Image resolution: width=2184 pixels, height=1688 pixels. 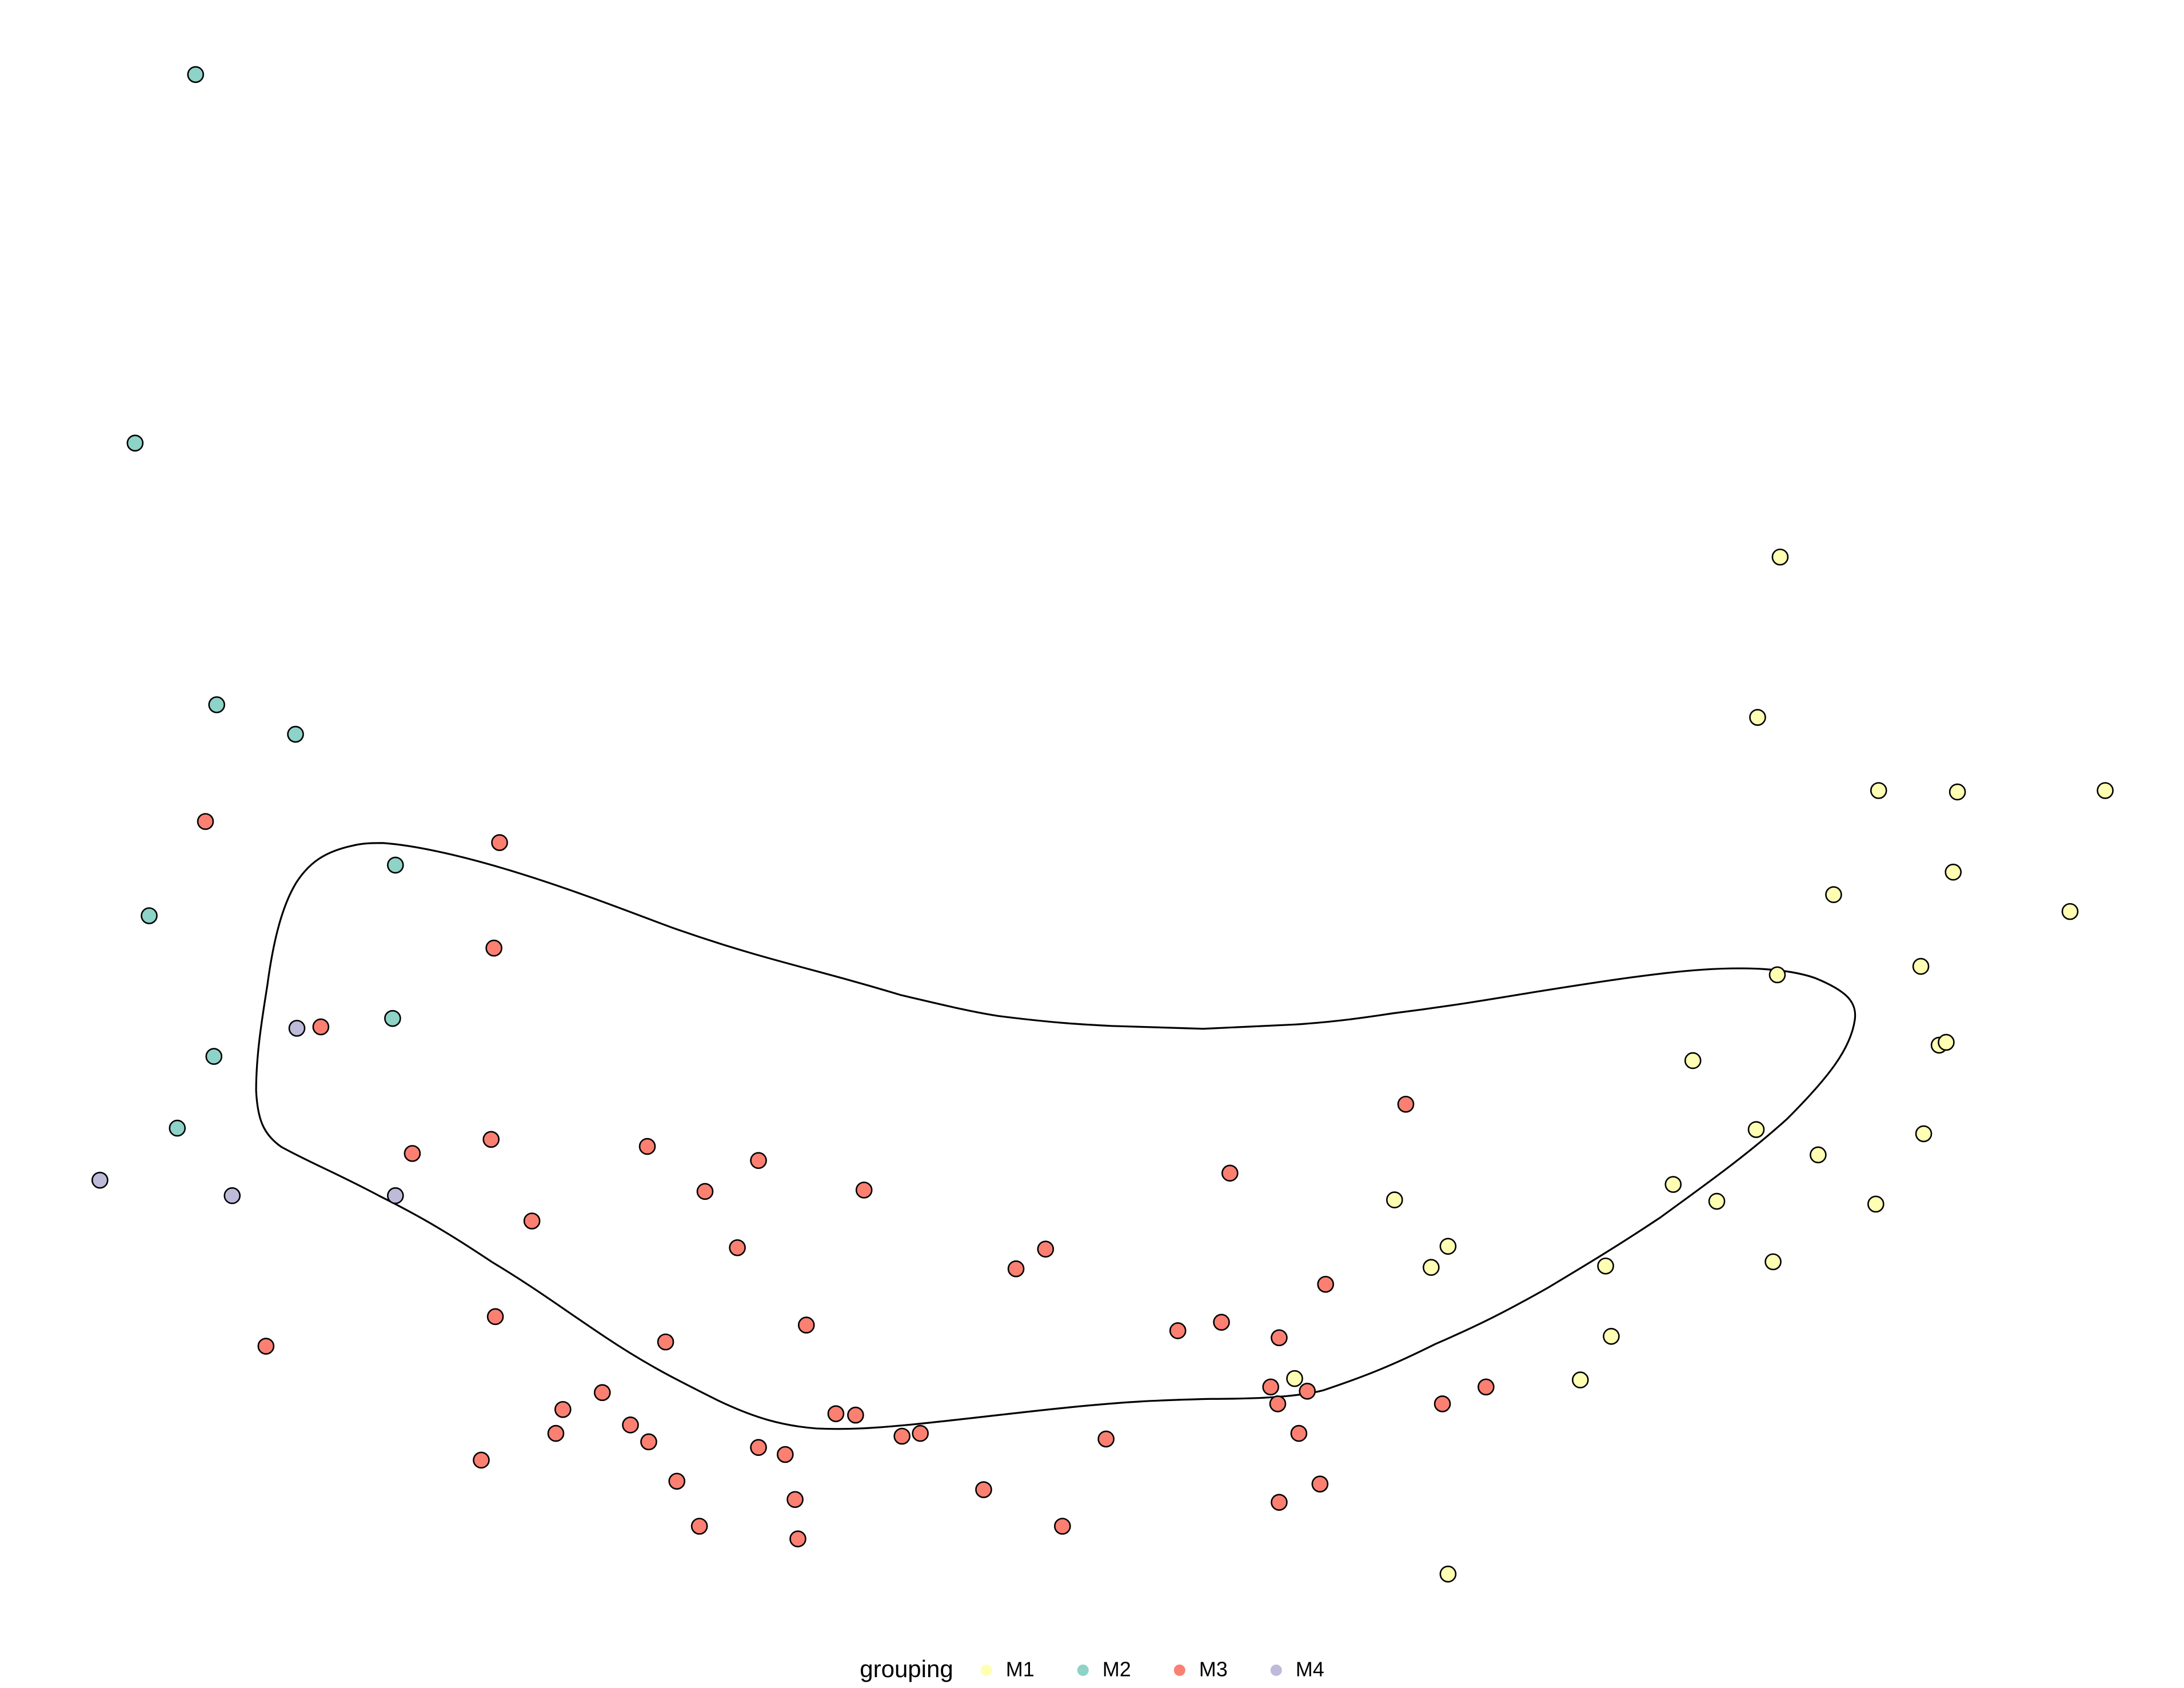 What do you see at coordinates (1092, 1668) in the screenshot?
I see `legend: grouping M1 M2 M3 M4` at bounding box center [1092, 1668].